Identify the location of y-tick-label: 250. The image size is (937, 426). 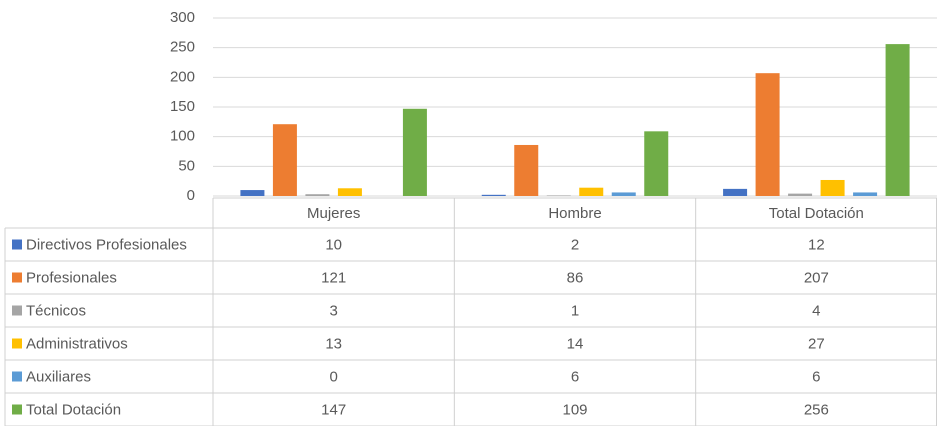
(182, 47).